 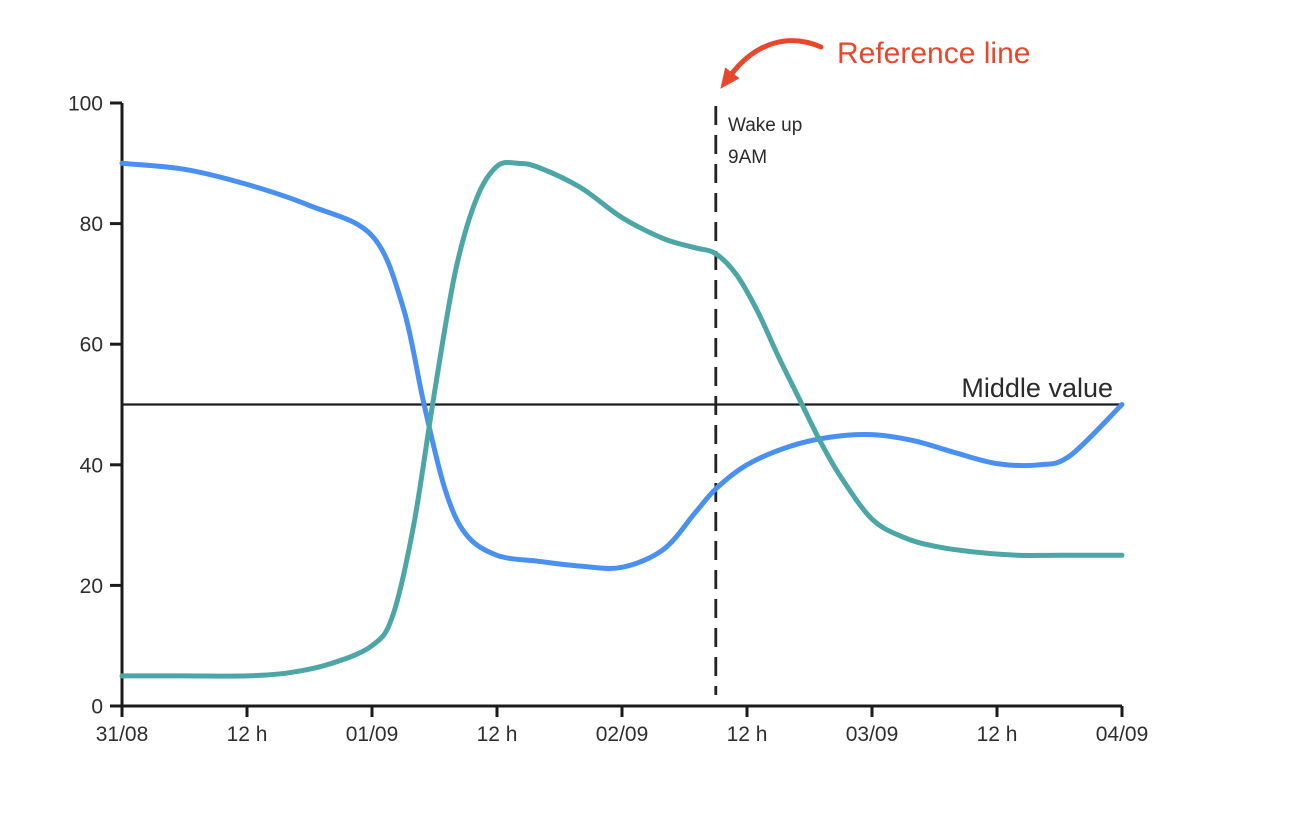 What do you see at coordinates (772, 63) in the screenshot?
I see `reference-annotation-arrow` at bounding box center [772, 63].